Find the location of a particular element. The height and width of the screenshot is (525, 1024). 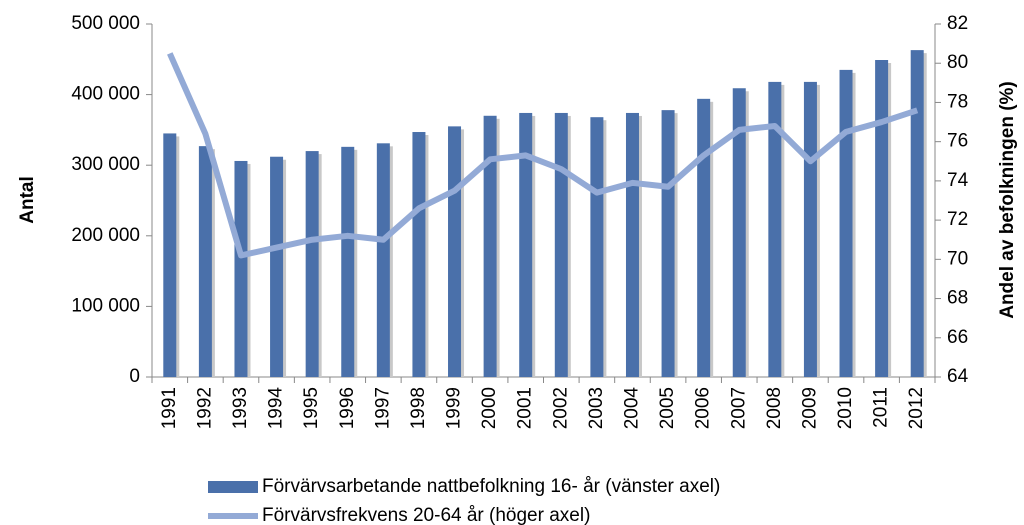

y-tick-label: 400 000 is located at coordinates (105, 94).